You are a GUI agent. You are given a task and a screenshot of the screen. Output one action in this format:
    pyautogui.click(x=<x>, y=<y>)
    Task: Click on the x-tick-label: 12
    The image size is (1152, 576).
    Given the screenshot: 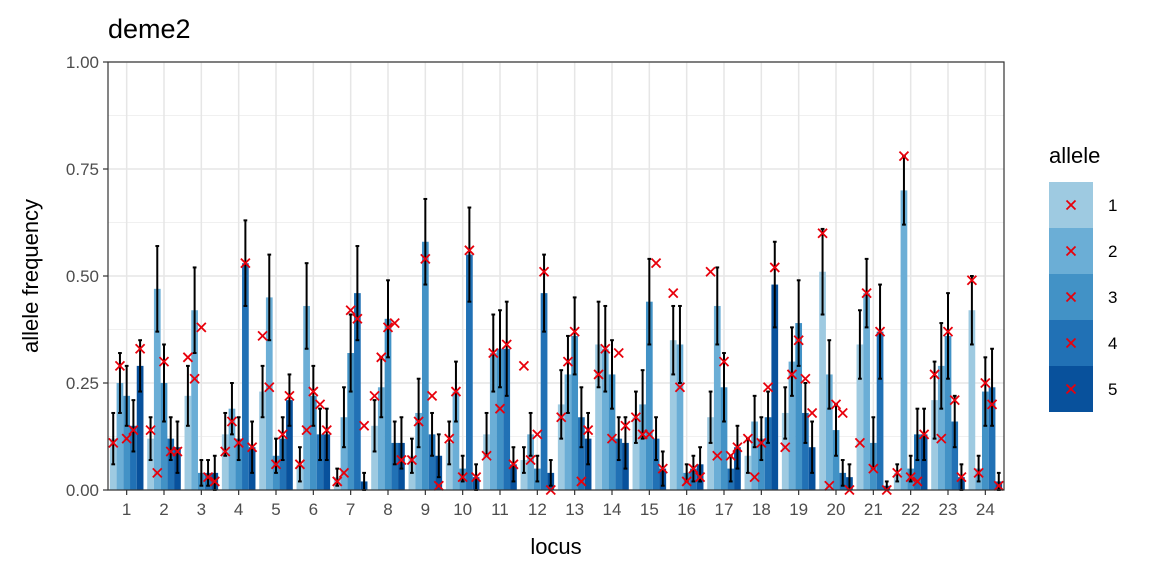 What is the action you would take?
    pyautogui.click(x=537, y=509)
    